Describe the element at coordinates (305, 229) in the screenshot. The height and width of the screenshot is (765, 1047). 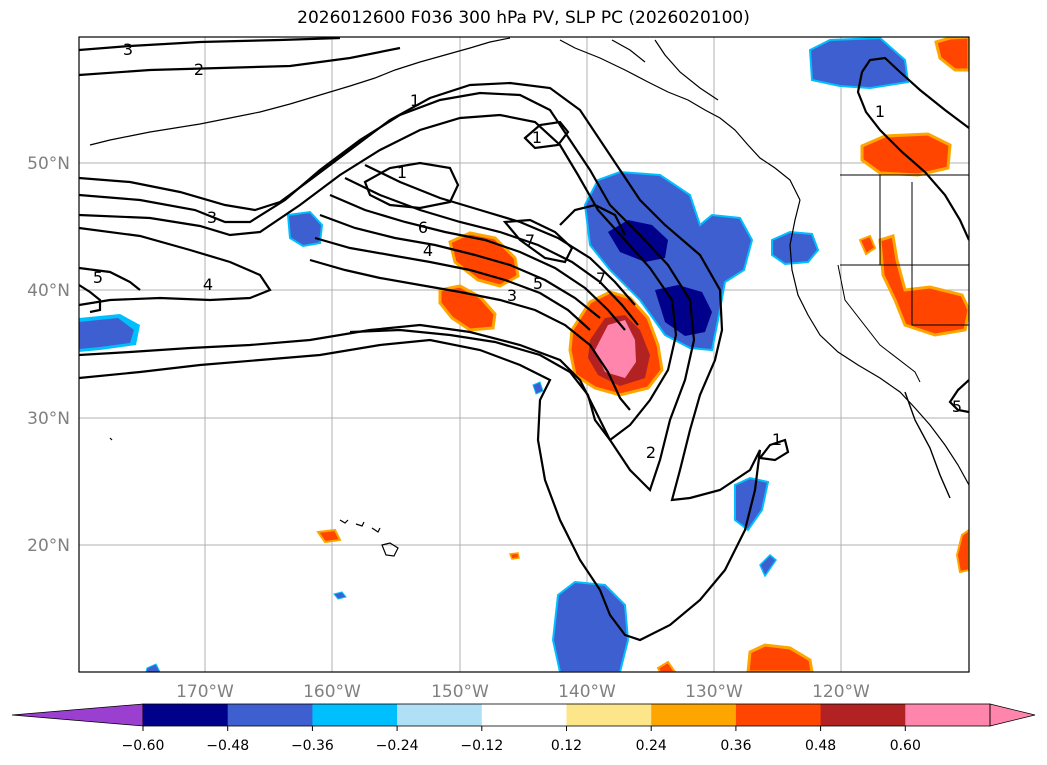
I see `neg-anomaly-165w` at that location.